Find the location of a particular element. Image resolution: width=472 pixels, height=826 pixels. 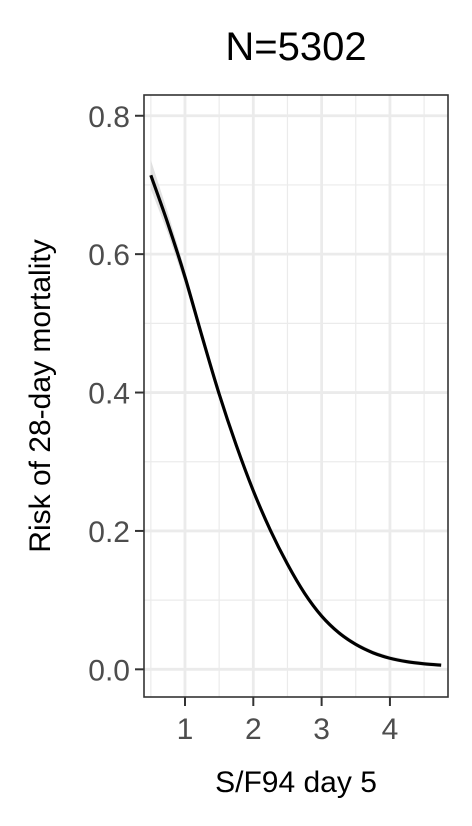

y-tick-label: 0.2 is located at coordinates (109, 532).